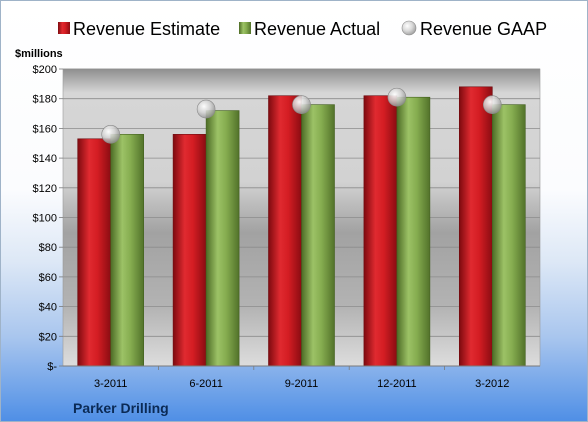  Describe the element at coordinates (52, 367) in the screenshot. I see `y-tick-label: $-` at that location.